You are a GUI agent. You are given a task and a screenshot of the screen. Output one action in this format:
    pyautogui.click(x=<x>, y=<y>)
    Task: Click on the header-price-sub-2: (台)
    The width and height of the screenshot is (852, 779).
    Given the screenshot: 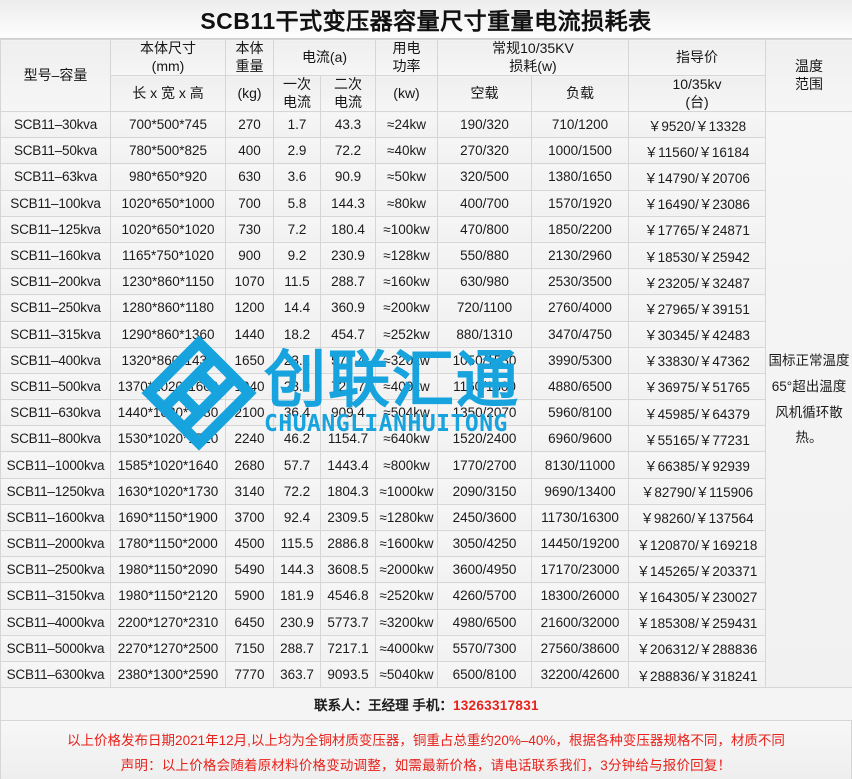 What is the action you would take?
    pyautogui.click(x=697, y=101)
    